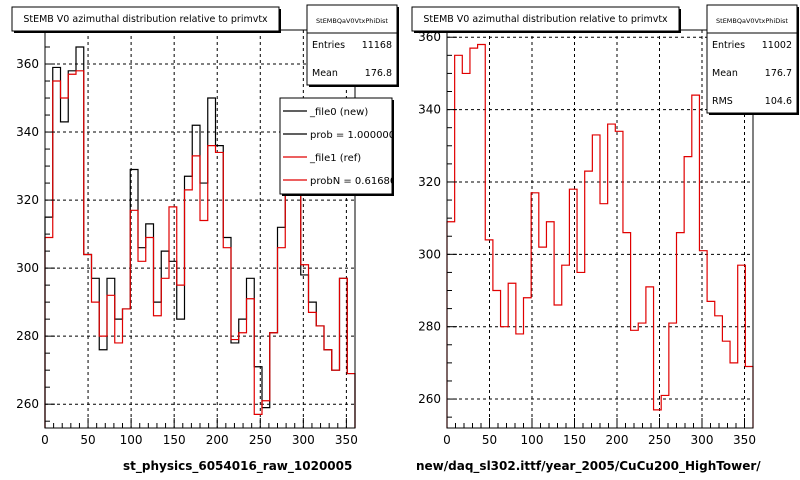 Image resolution: width=800 pixels, height=480 pixels. I want to click on legend-entry-label: probN = 0.616800, so click(356, 181).